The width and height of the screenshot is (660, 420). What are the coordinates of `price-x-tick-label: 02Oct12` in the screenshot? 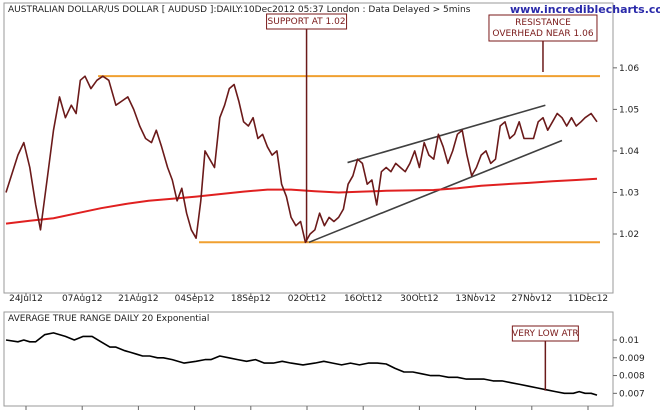 It's located at (307, 299).